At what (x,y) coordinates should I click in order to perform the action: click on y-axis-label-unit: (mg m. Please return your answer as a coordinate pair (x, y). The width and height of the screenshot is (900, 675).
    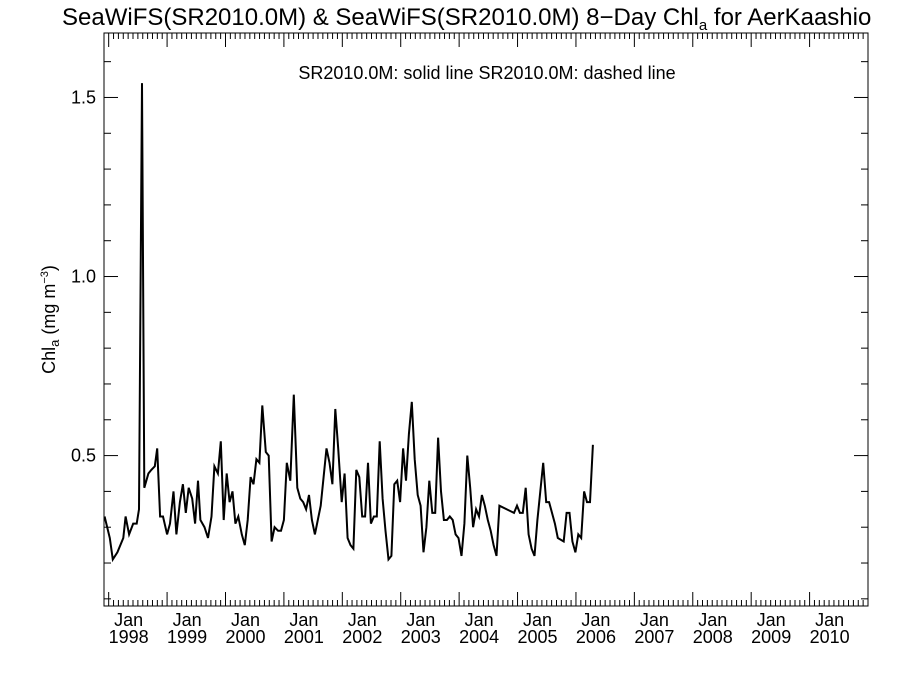
    Looking at the image, I should click on (49, 312).